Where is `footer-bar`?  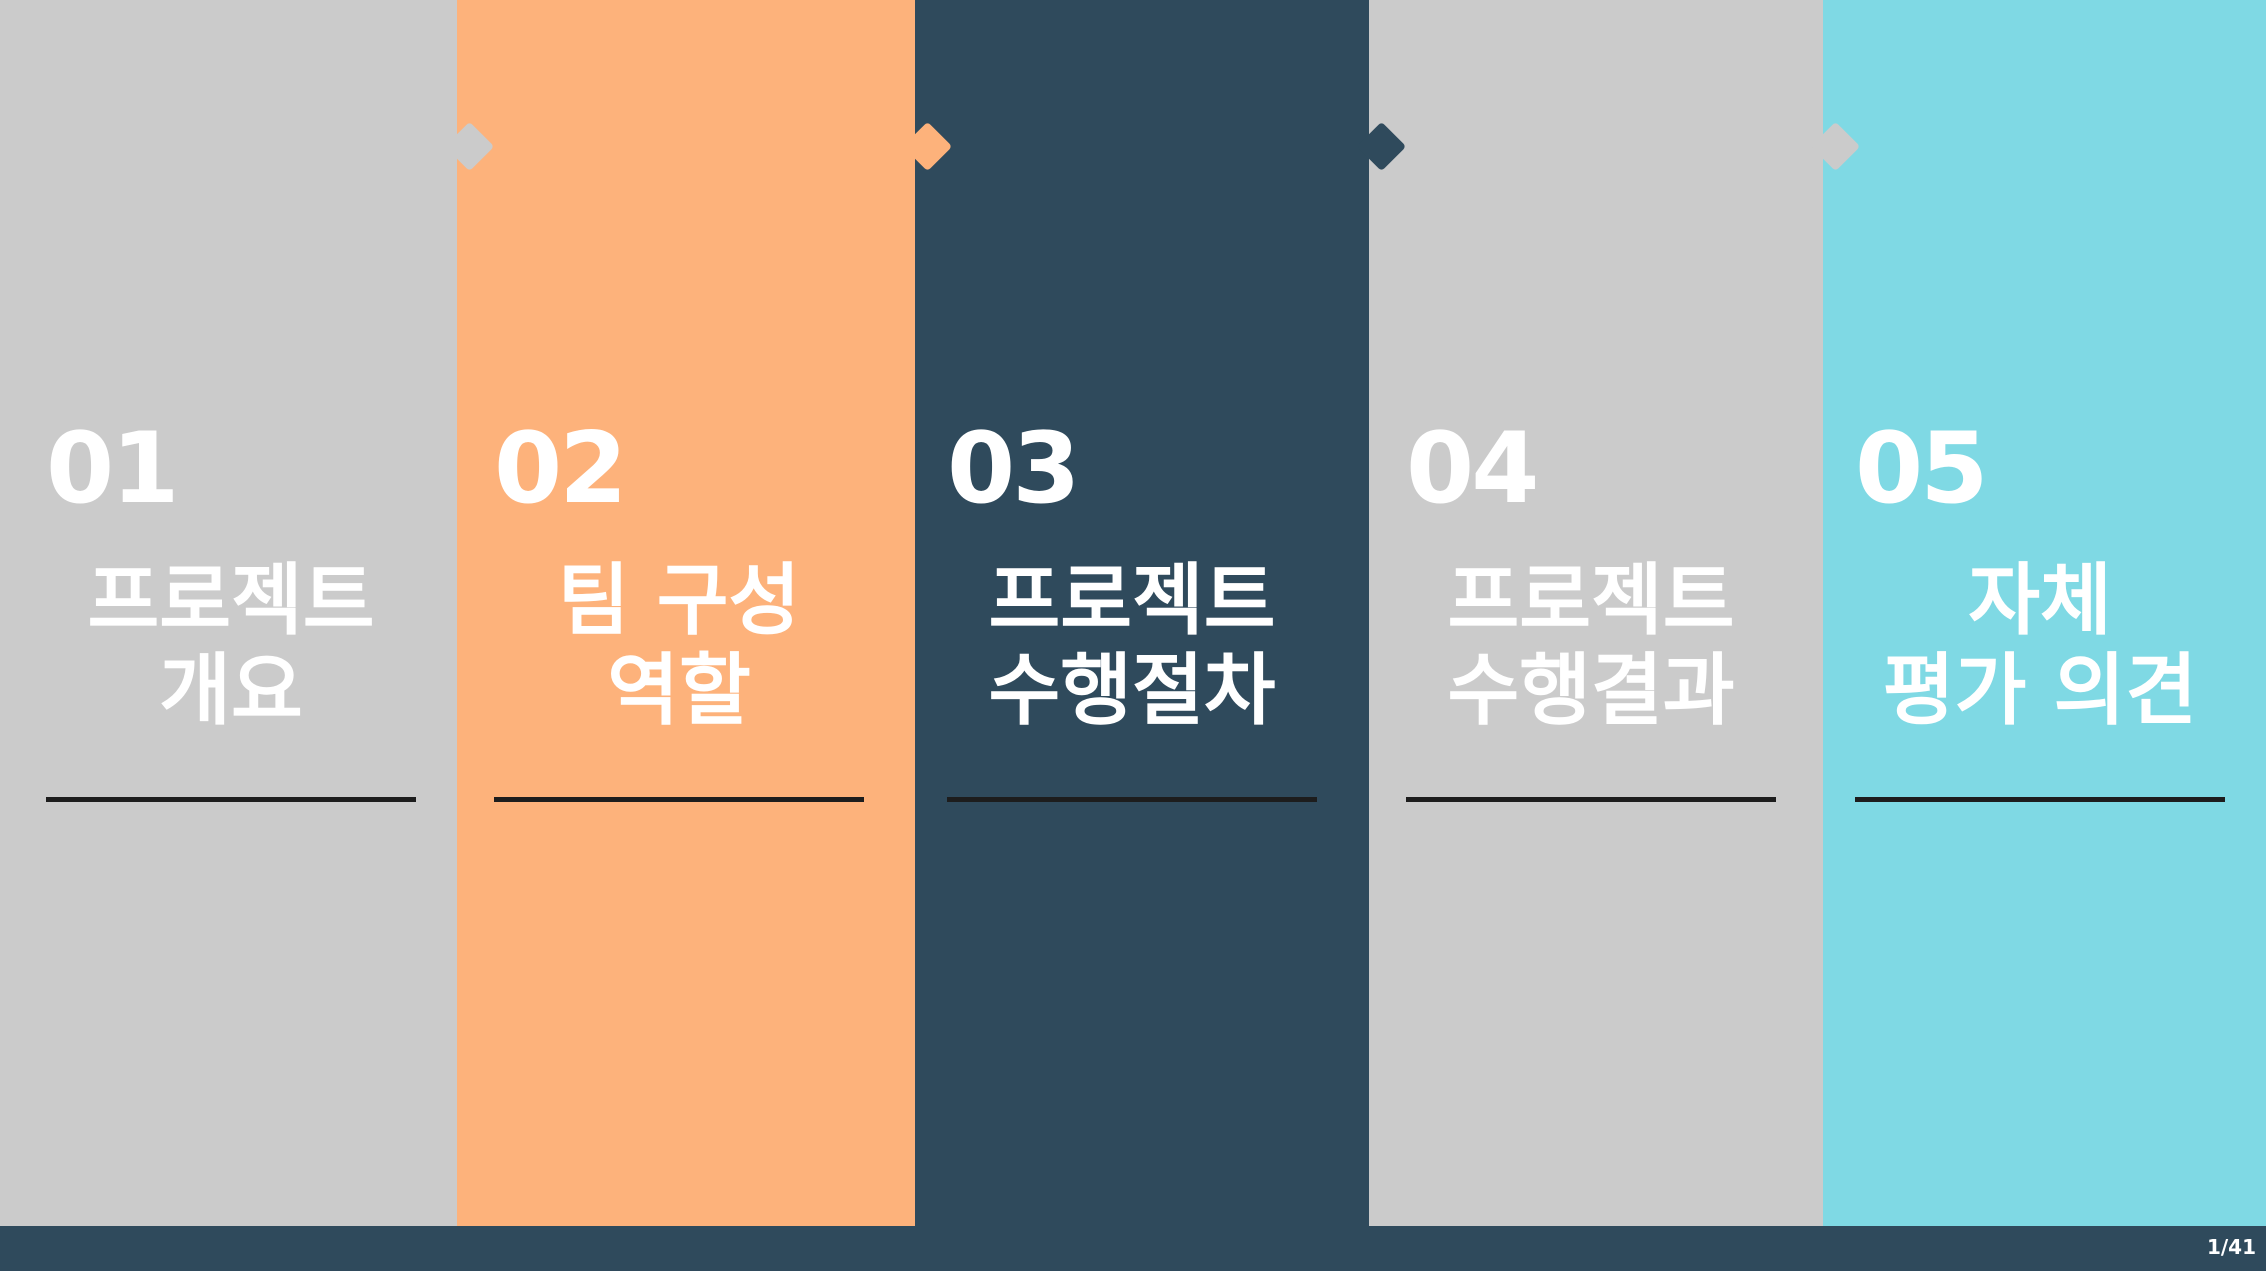
footer-bar is located at coordinates (1133, 1248).